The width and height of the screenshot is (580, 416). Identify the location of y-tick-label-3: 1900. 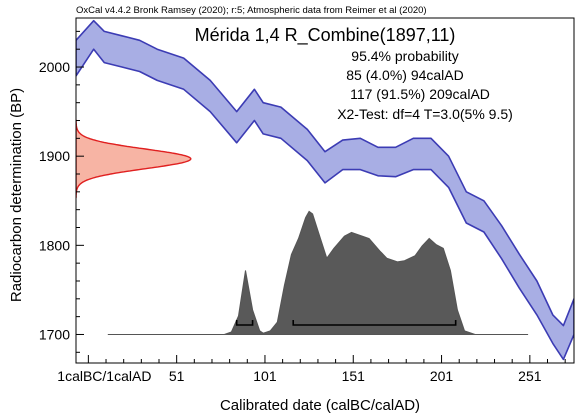
(54, 156).